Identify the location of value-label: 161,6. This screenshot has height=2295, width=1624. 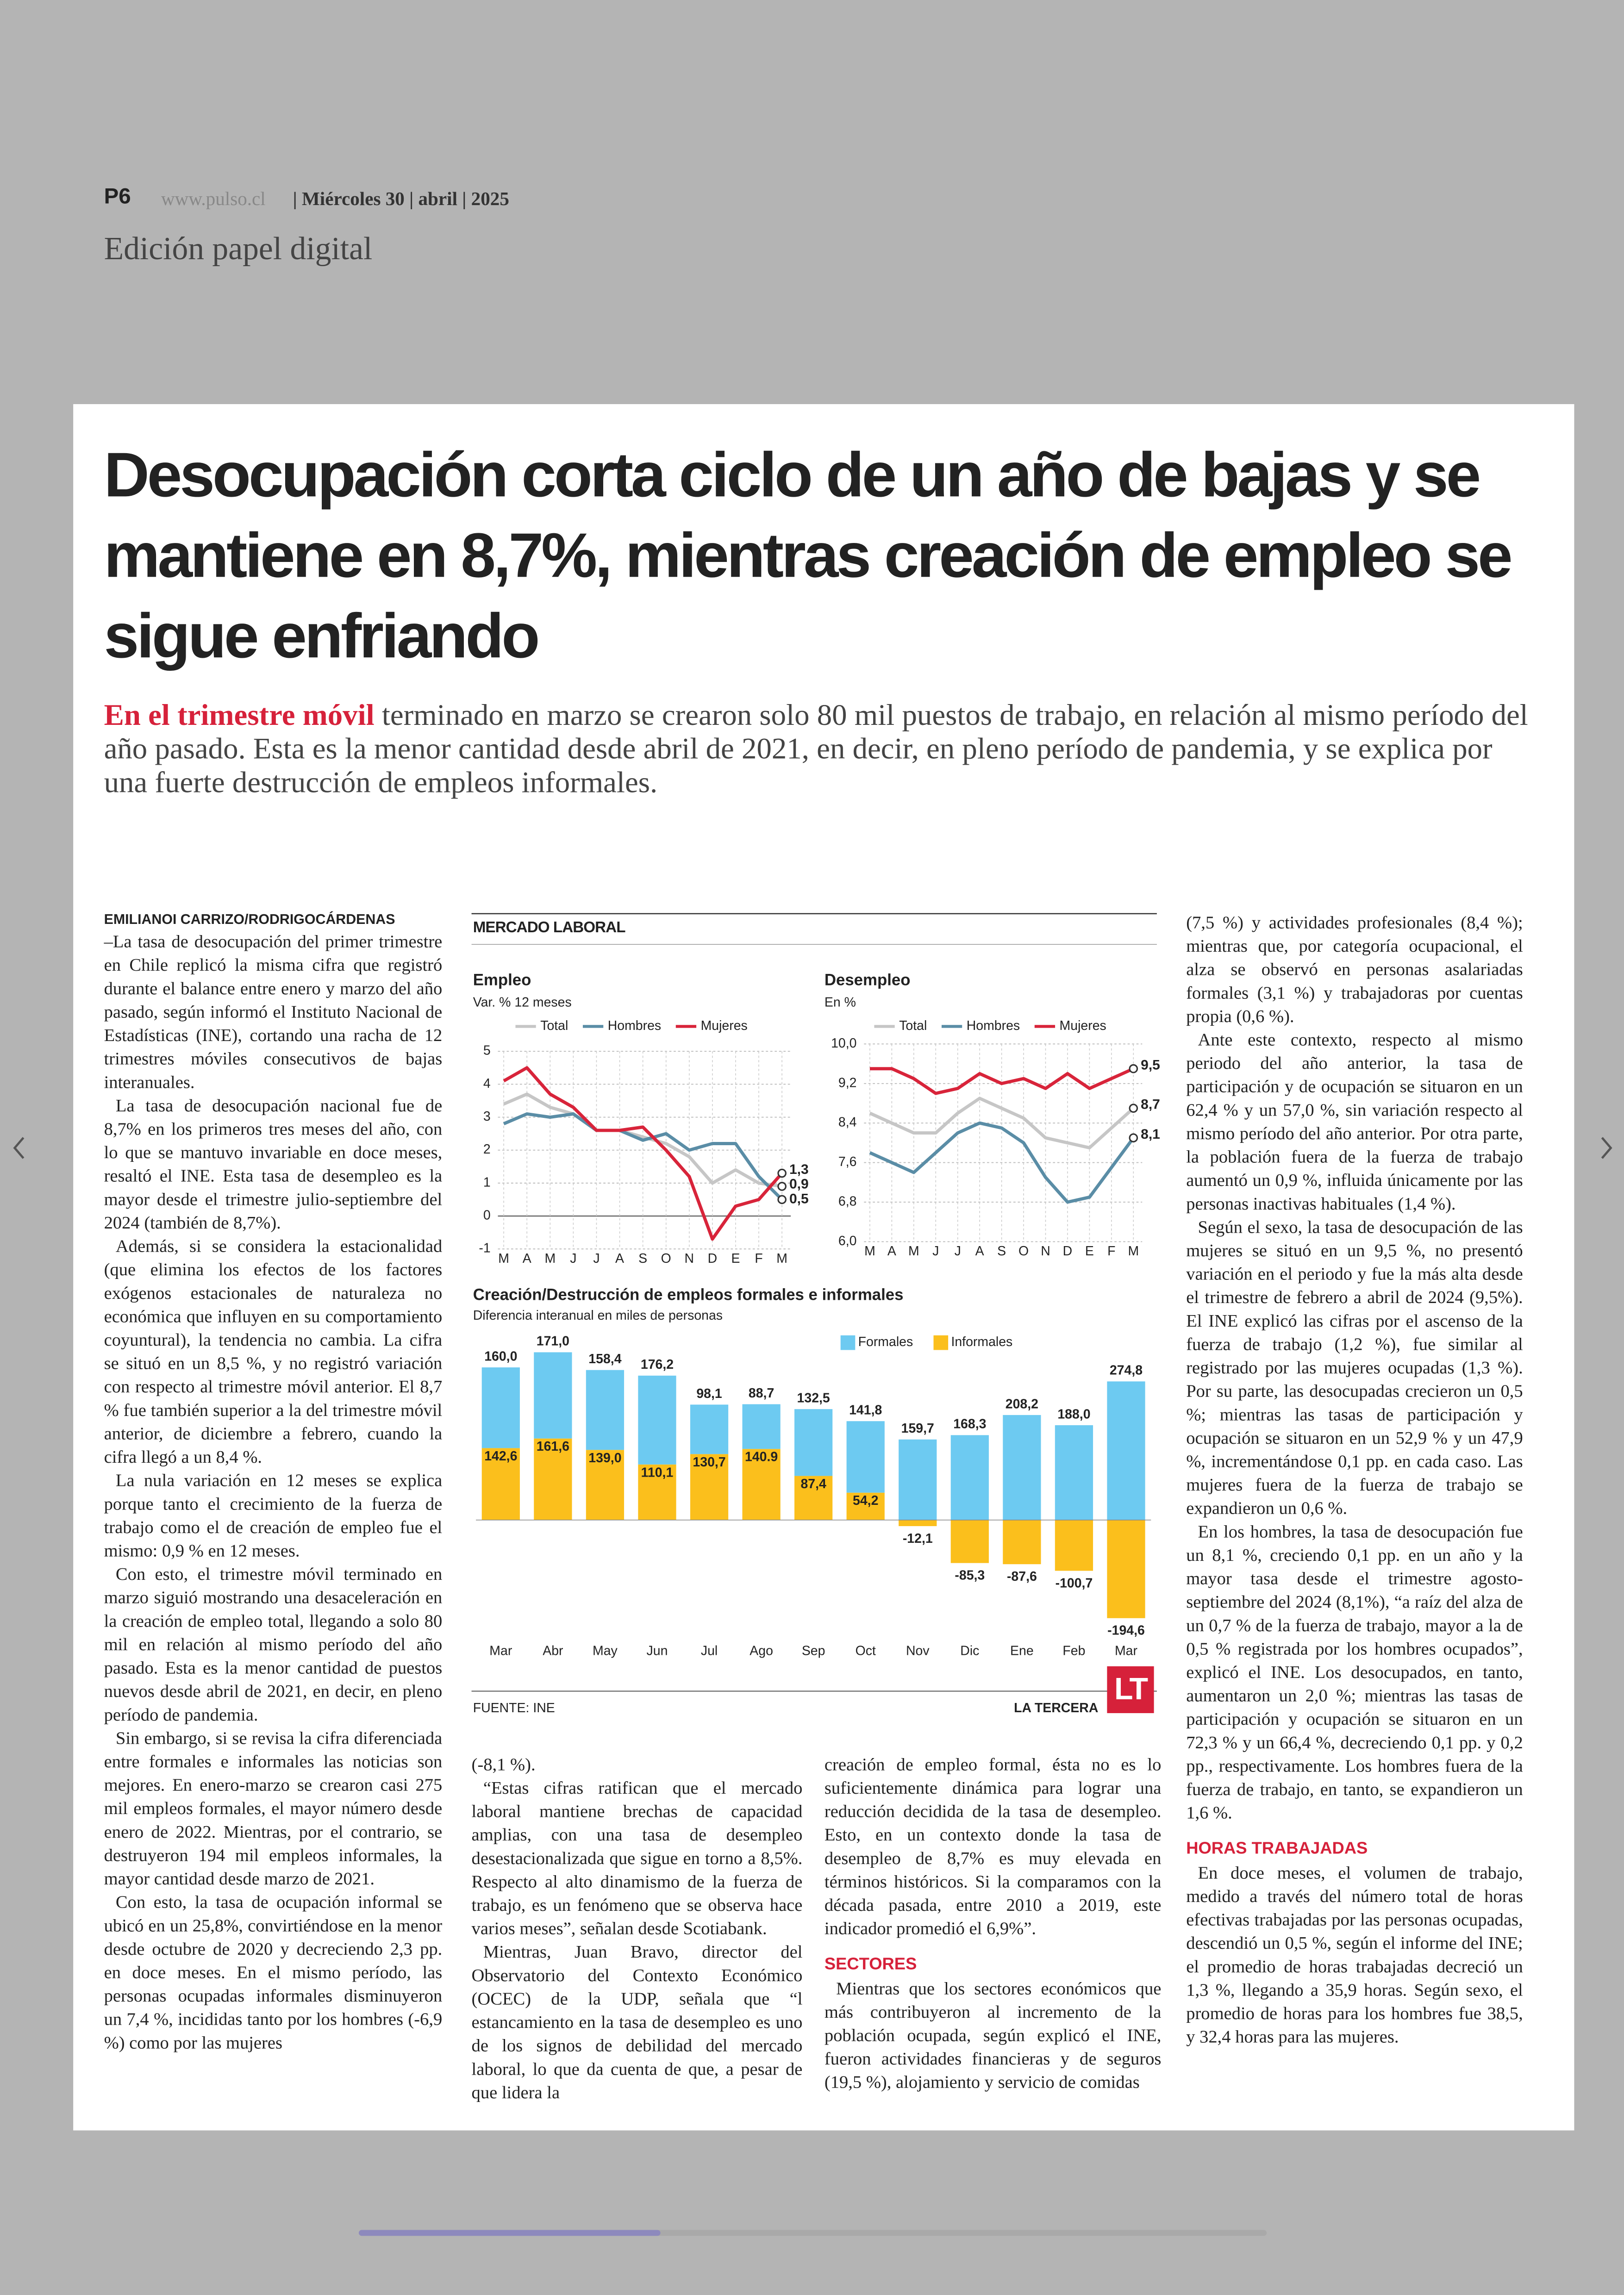
(553, 1446).